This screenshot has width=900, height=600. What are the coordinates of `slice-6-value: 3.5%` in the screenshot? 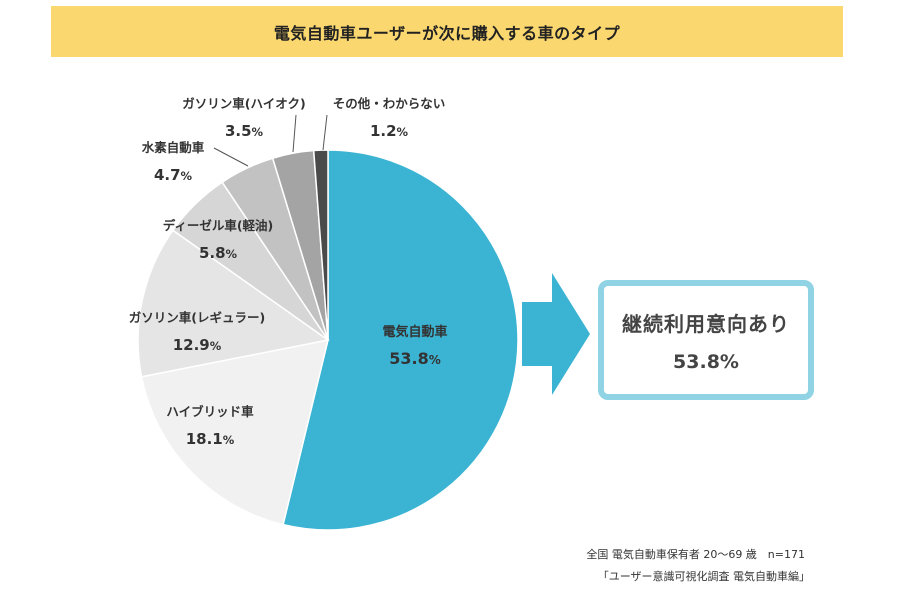 It's located at (244, 131).